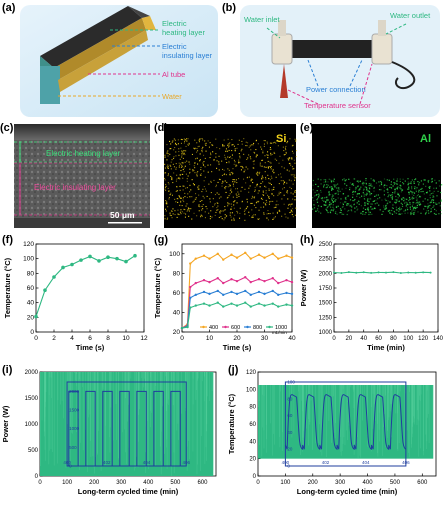 This screenshot has height=511, width=443. What do you see at coordinates (70, 466) in the screenshot?
I see `inset-y-tick-label: 0` at bounding box center [70, 466].